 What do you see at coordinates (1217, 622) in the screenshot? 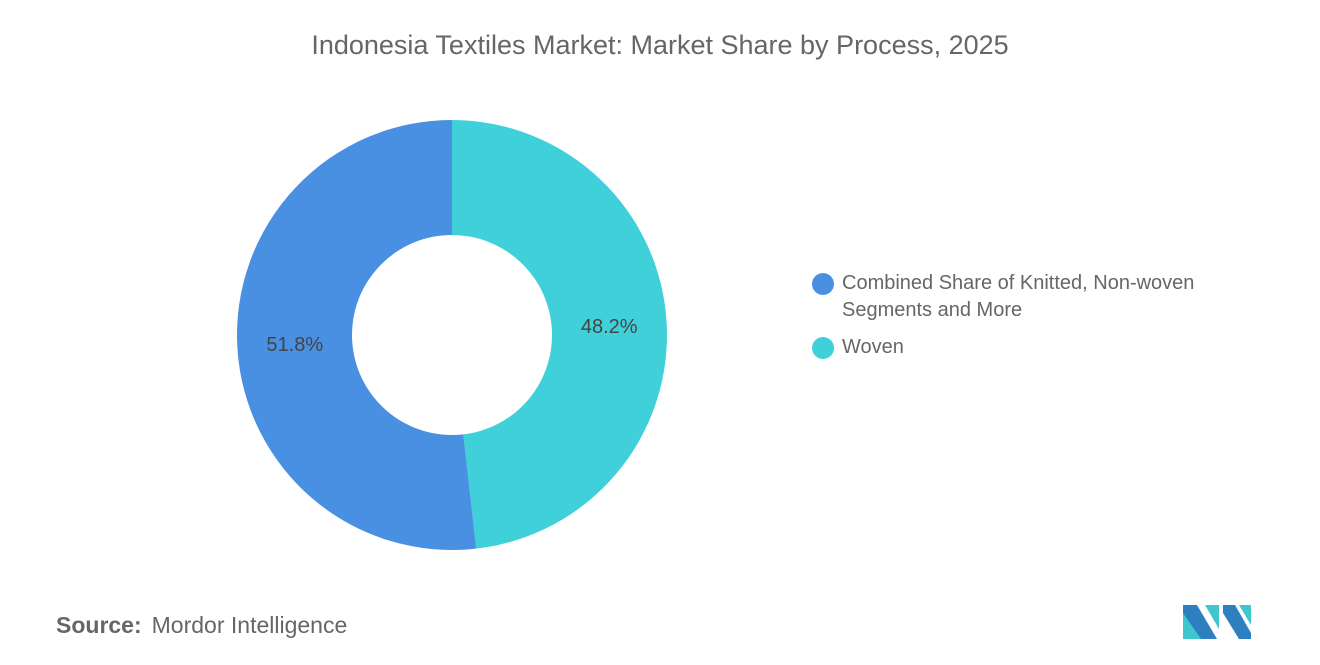
I see `mordor-logo` at bounding box center [1217, 622].